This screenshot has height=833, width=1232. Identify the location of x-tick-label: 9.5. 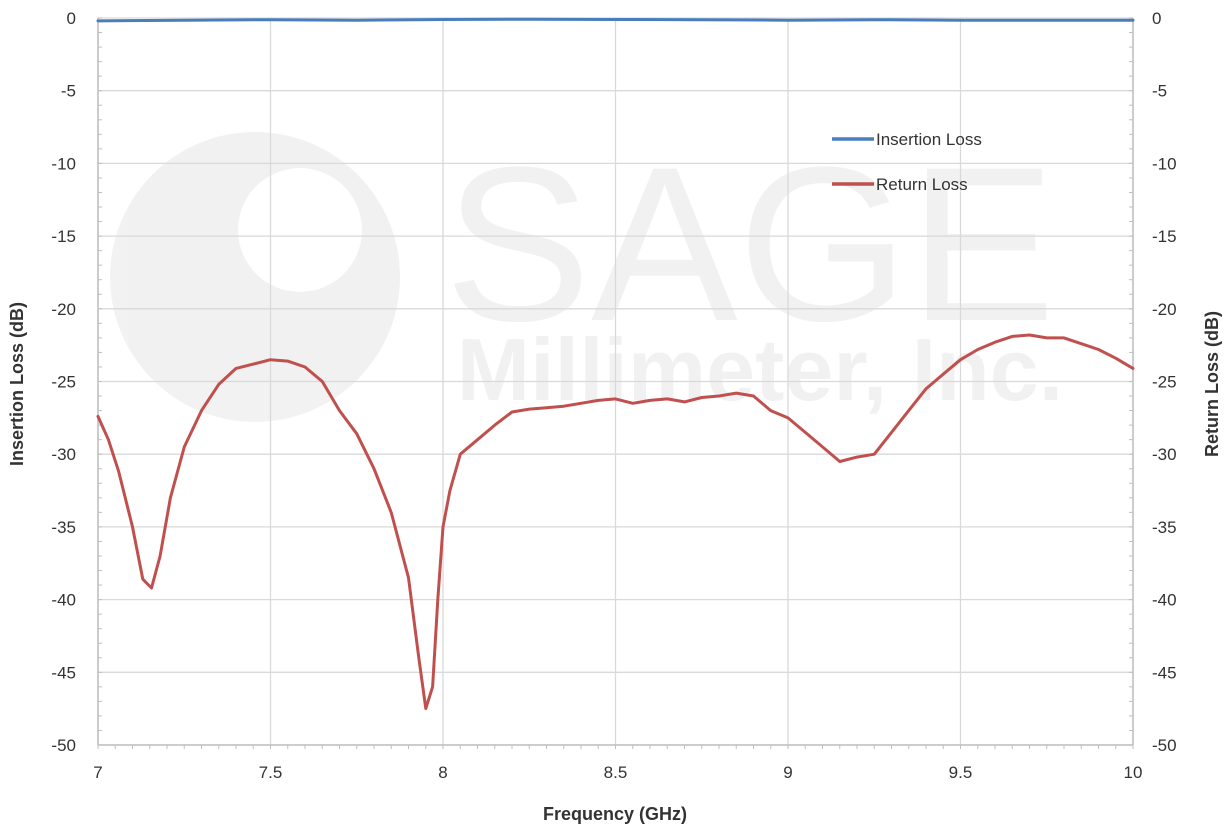
(961, 772).